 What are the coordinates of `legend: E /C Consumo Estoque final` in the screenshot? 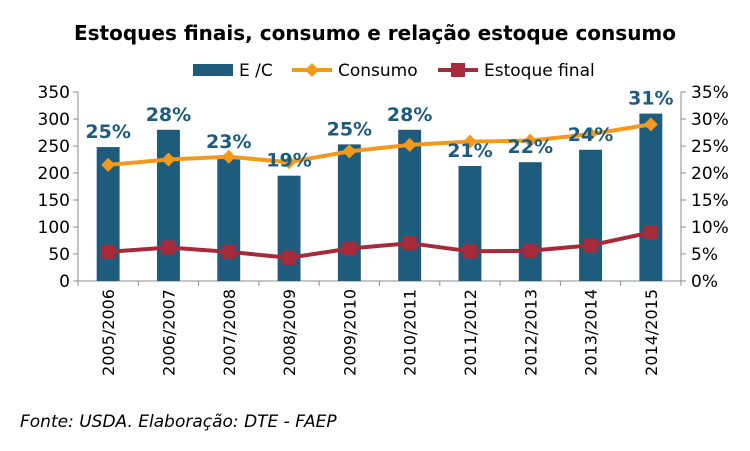 It's located at (394, 71).